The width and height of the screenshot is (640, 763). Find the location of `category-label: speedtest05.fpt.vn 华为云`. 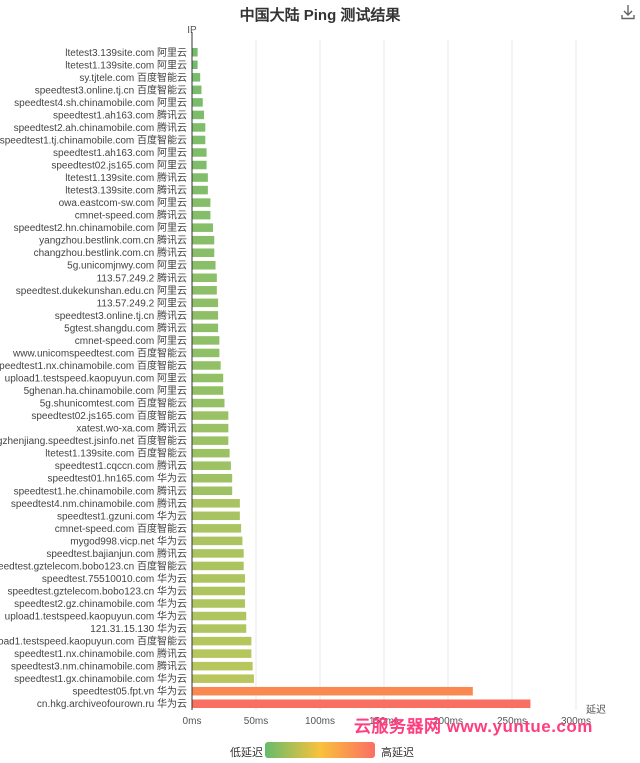

category-label: speedtest05.fpt.vn 华为云 is located at coordinates (129, 691).